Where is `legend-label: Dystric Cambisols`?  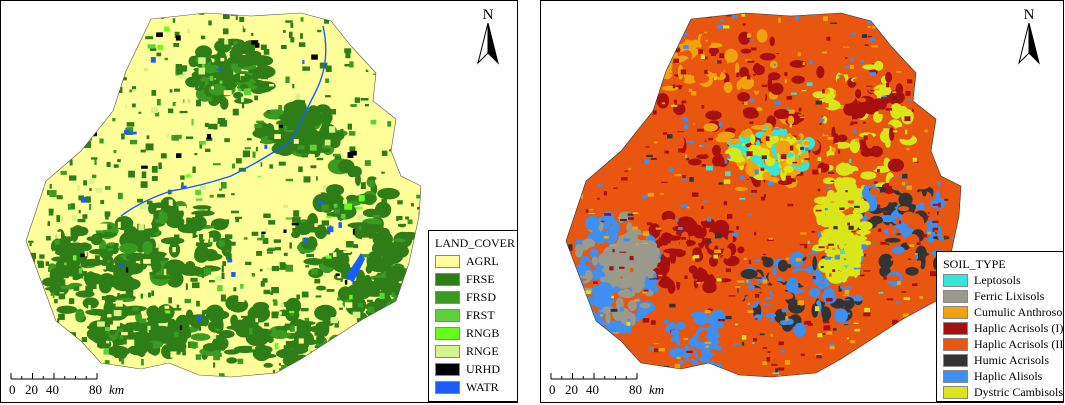
legend-label: Dystric Cambisols is located at coordinates (1018, 391).